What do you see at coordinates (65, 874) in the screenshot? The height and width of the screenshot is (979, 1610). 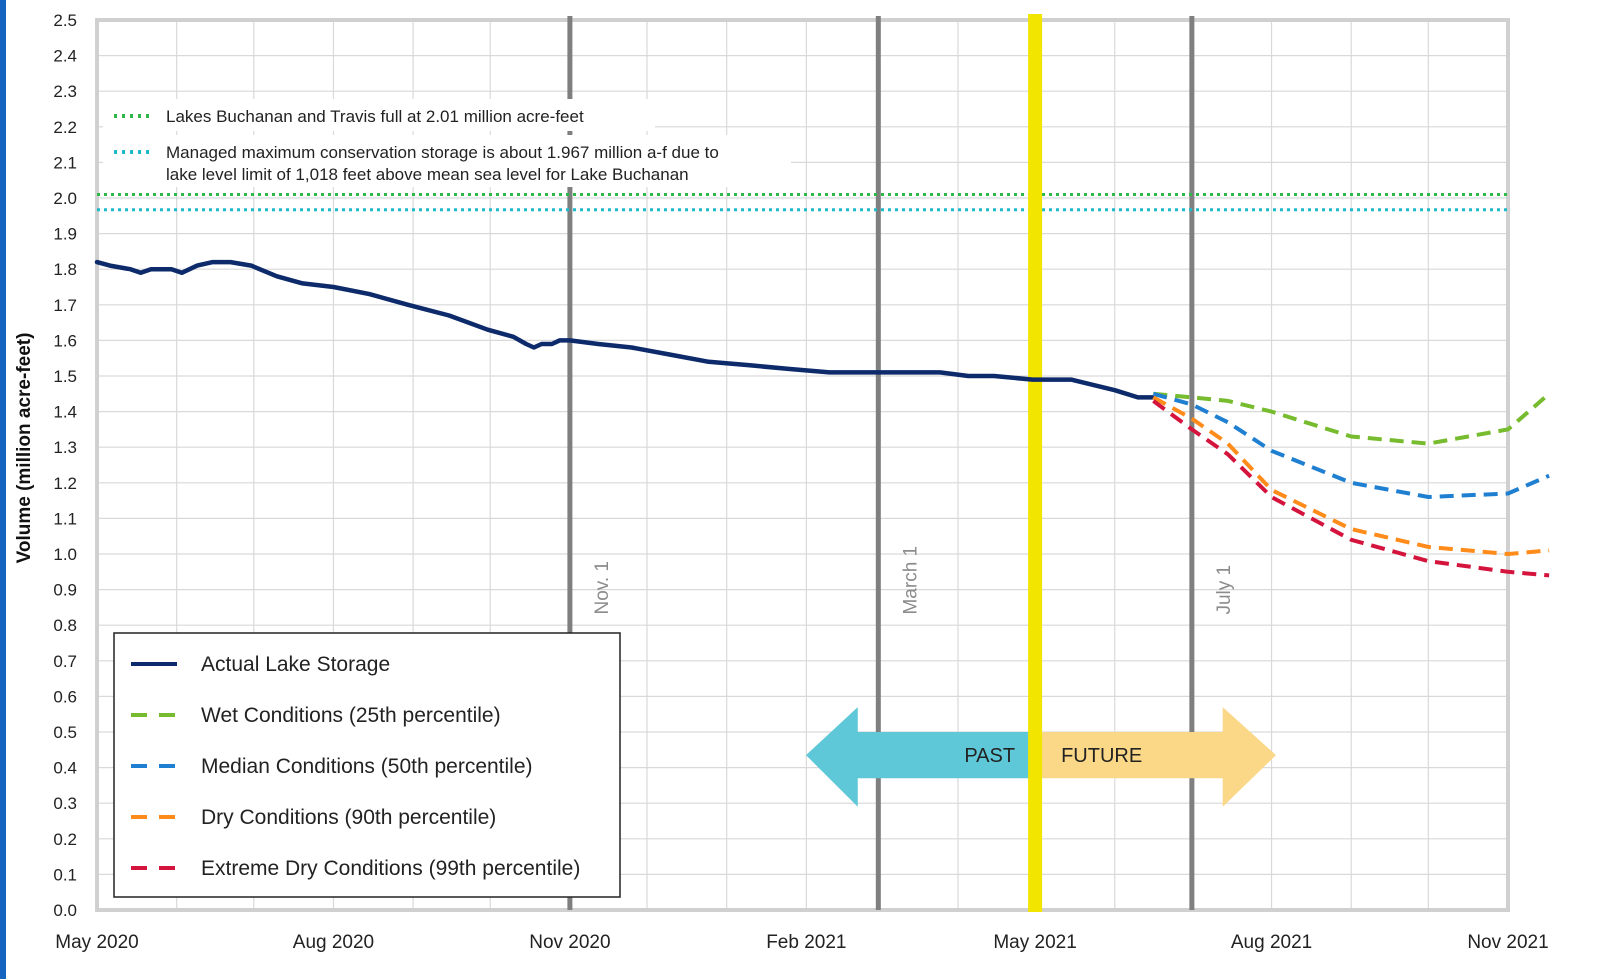 I see `y-tick-label: 0.1` at bounding box center [65, 874].